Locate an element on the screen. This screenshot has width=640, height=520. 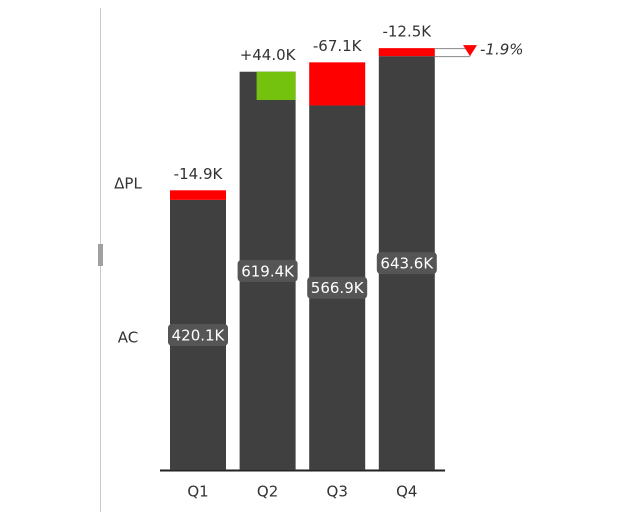
delta-label: +44.0K is located at coordinates (268, 55).